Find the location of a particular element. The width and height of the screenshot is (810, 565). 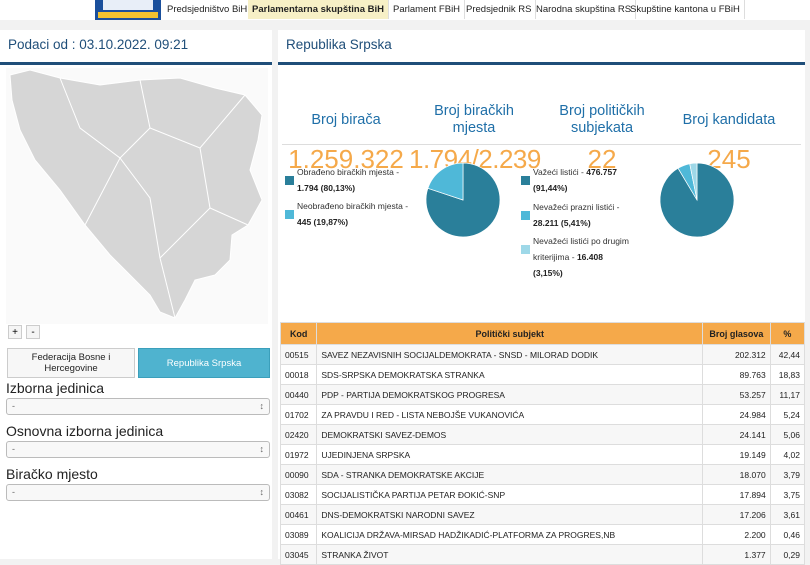

table-cell: 03045 is located at coordinates (298, 554).